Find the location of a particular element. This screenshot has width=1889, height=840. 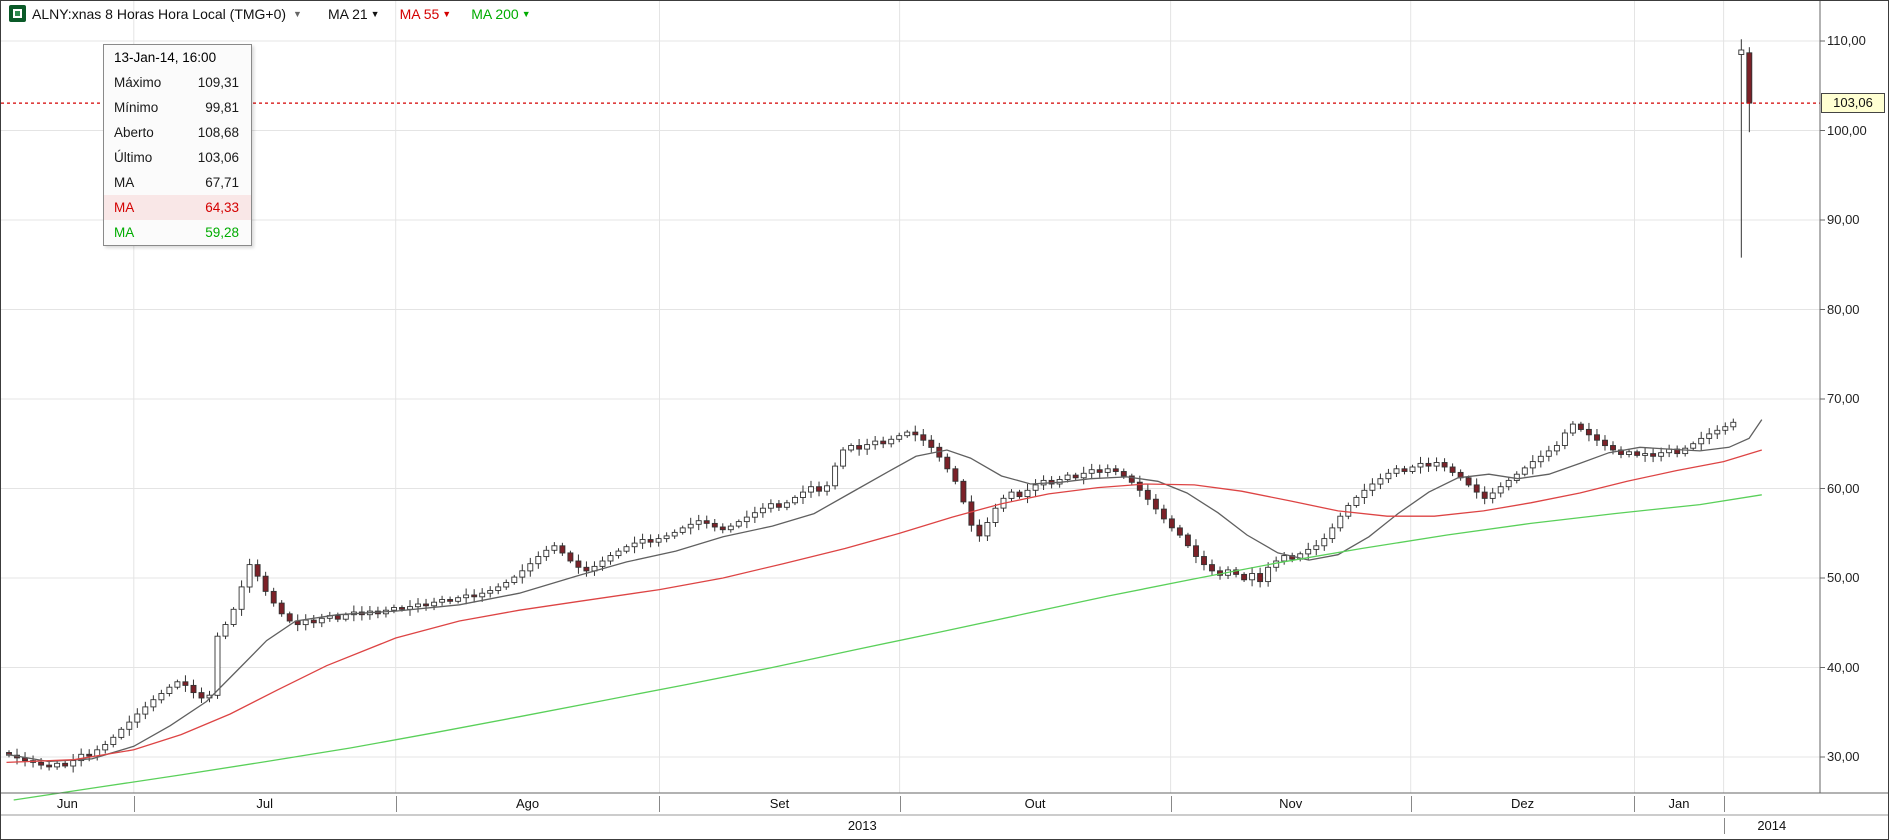

month-label: Jun is located at coordinates (67, 803).